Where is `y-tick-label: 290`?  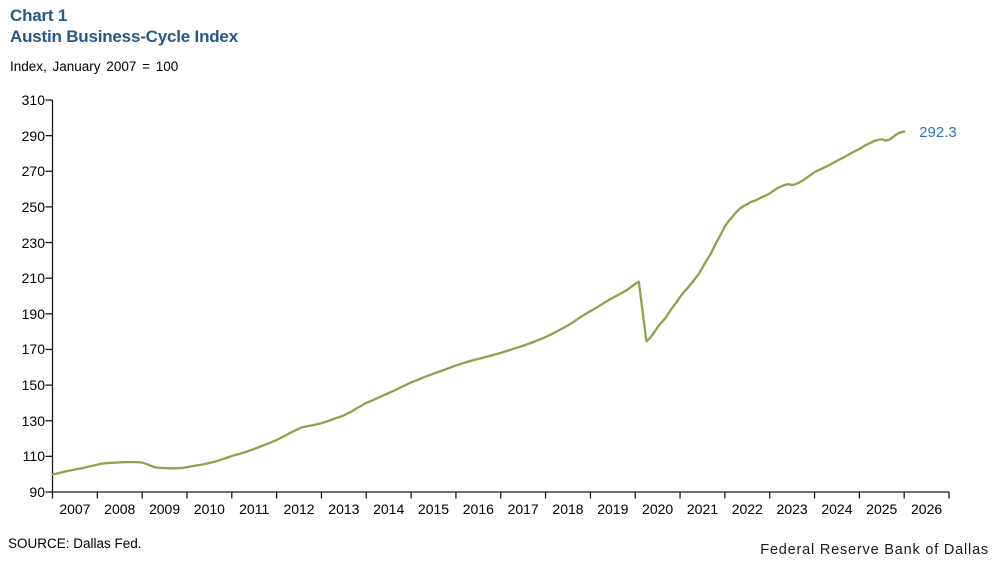
y-tick-label: 290 is located at coordinates (33, 135).